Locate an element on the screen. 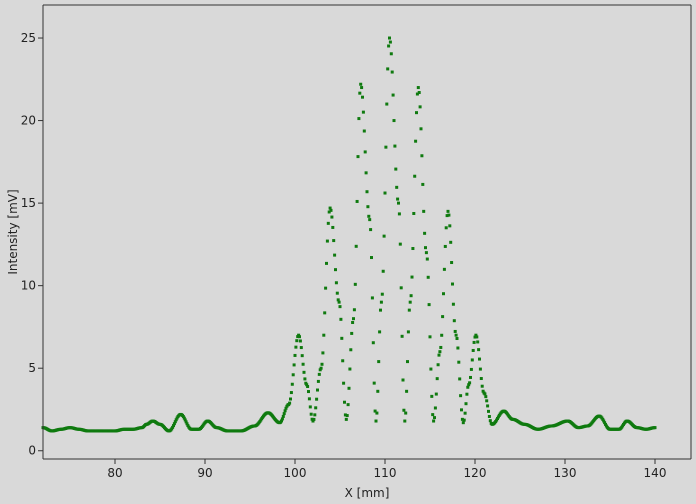 Image resolution: width=696 pixels, height=504 pixels. y-tick-label: 10 is located at coordinates (28, 286).